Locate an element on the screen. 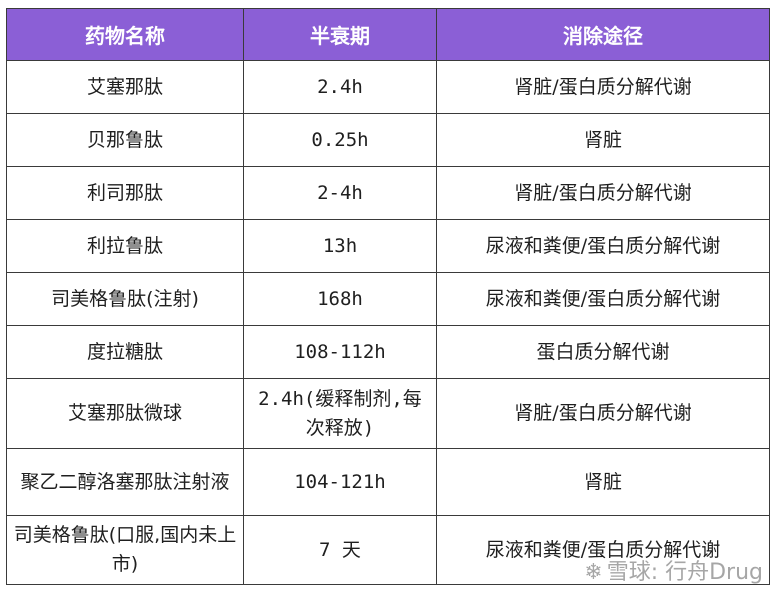 The width and height of the screenshot is (775, 590). cell-drug-name: 艾塞那肽 is located at coordinates (125, 87).